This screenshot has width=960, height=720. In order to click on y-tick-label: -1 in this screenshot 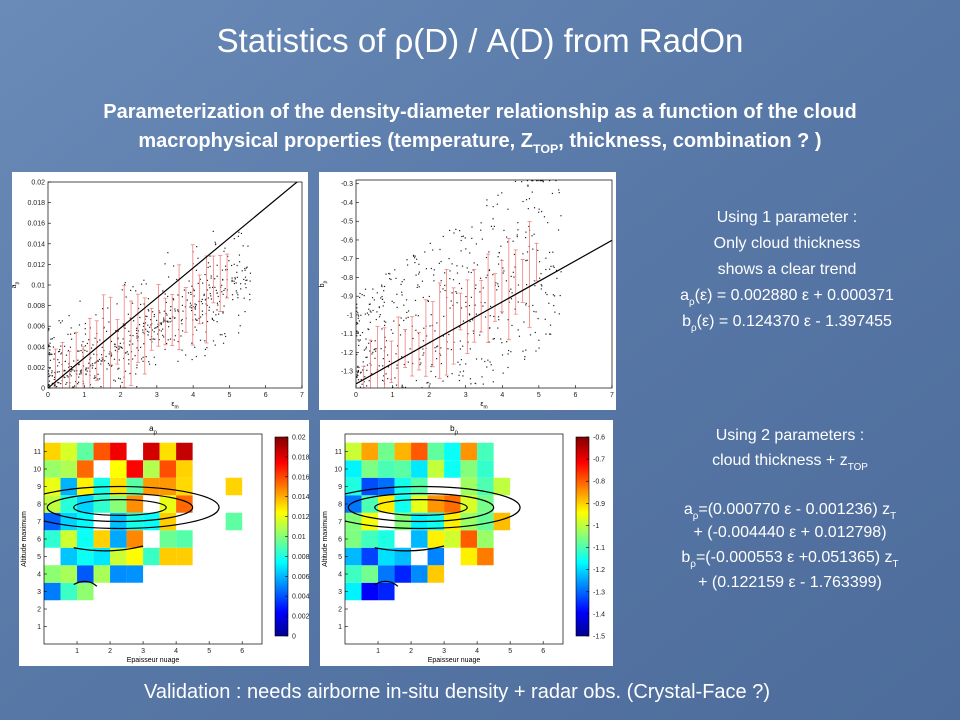, I will do `click(350, 315)`.